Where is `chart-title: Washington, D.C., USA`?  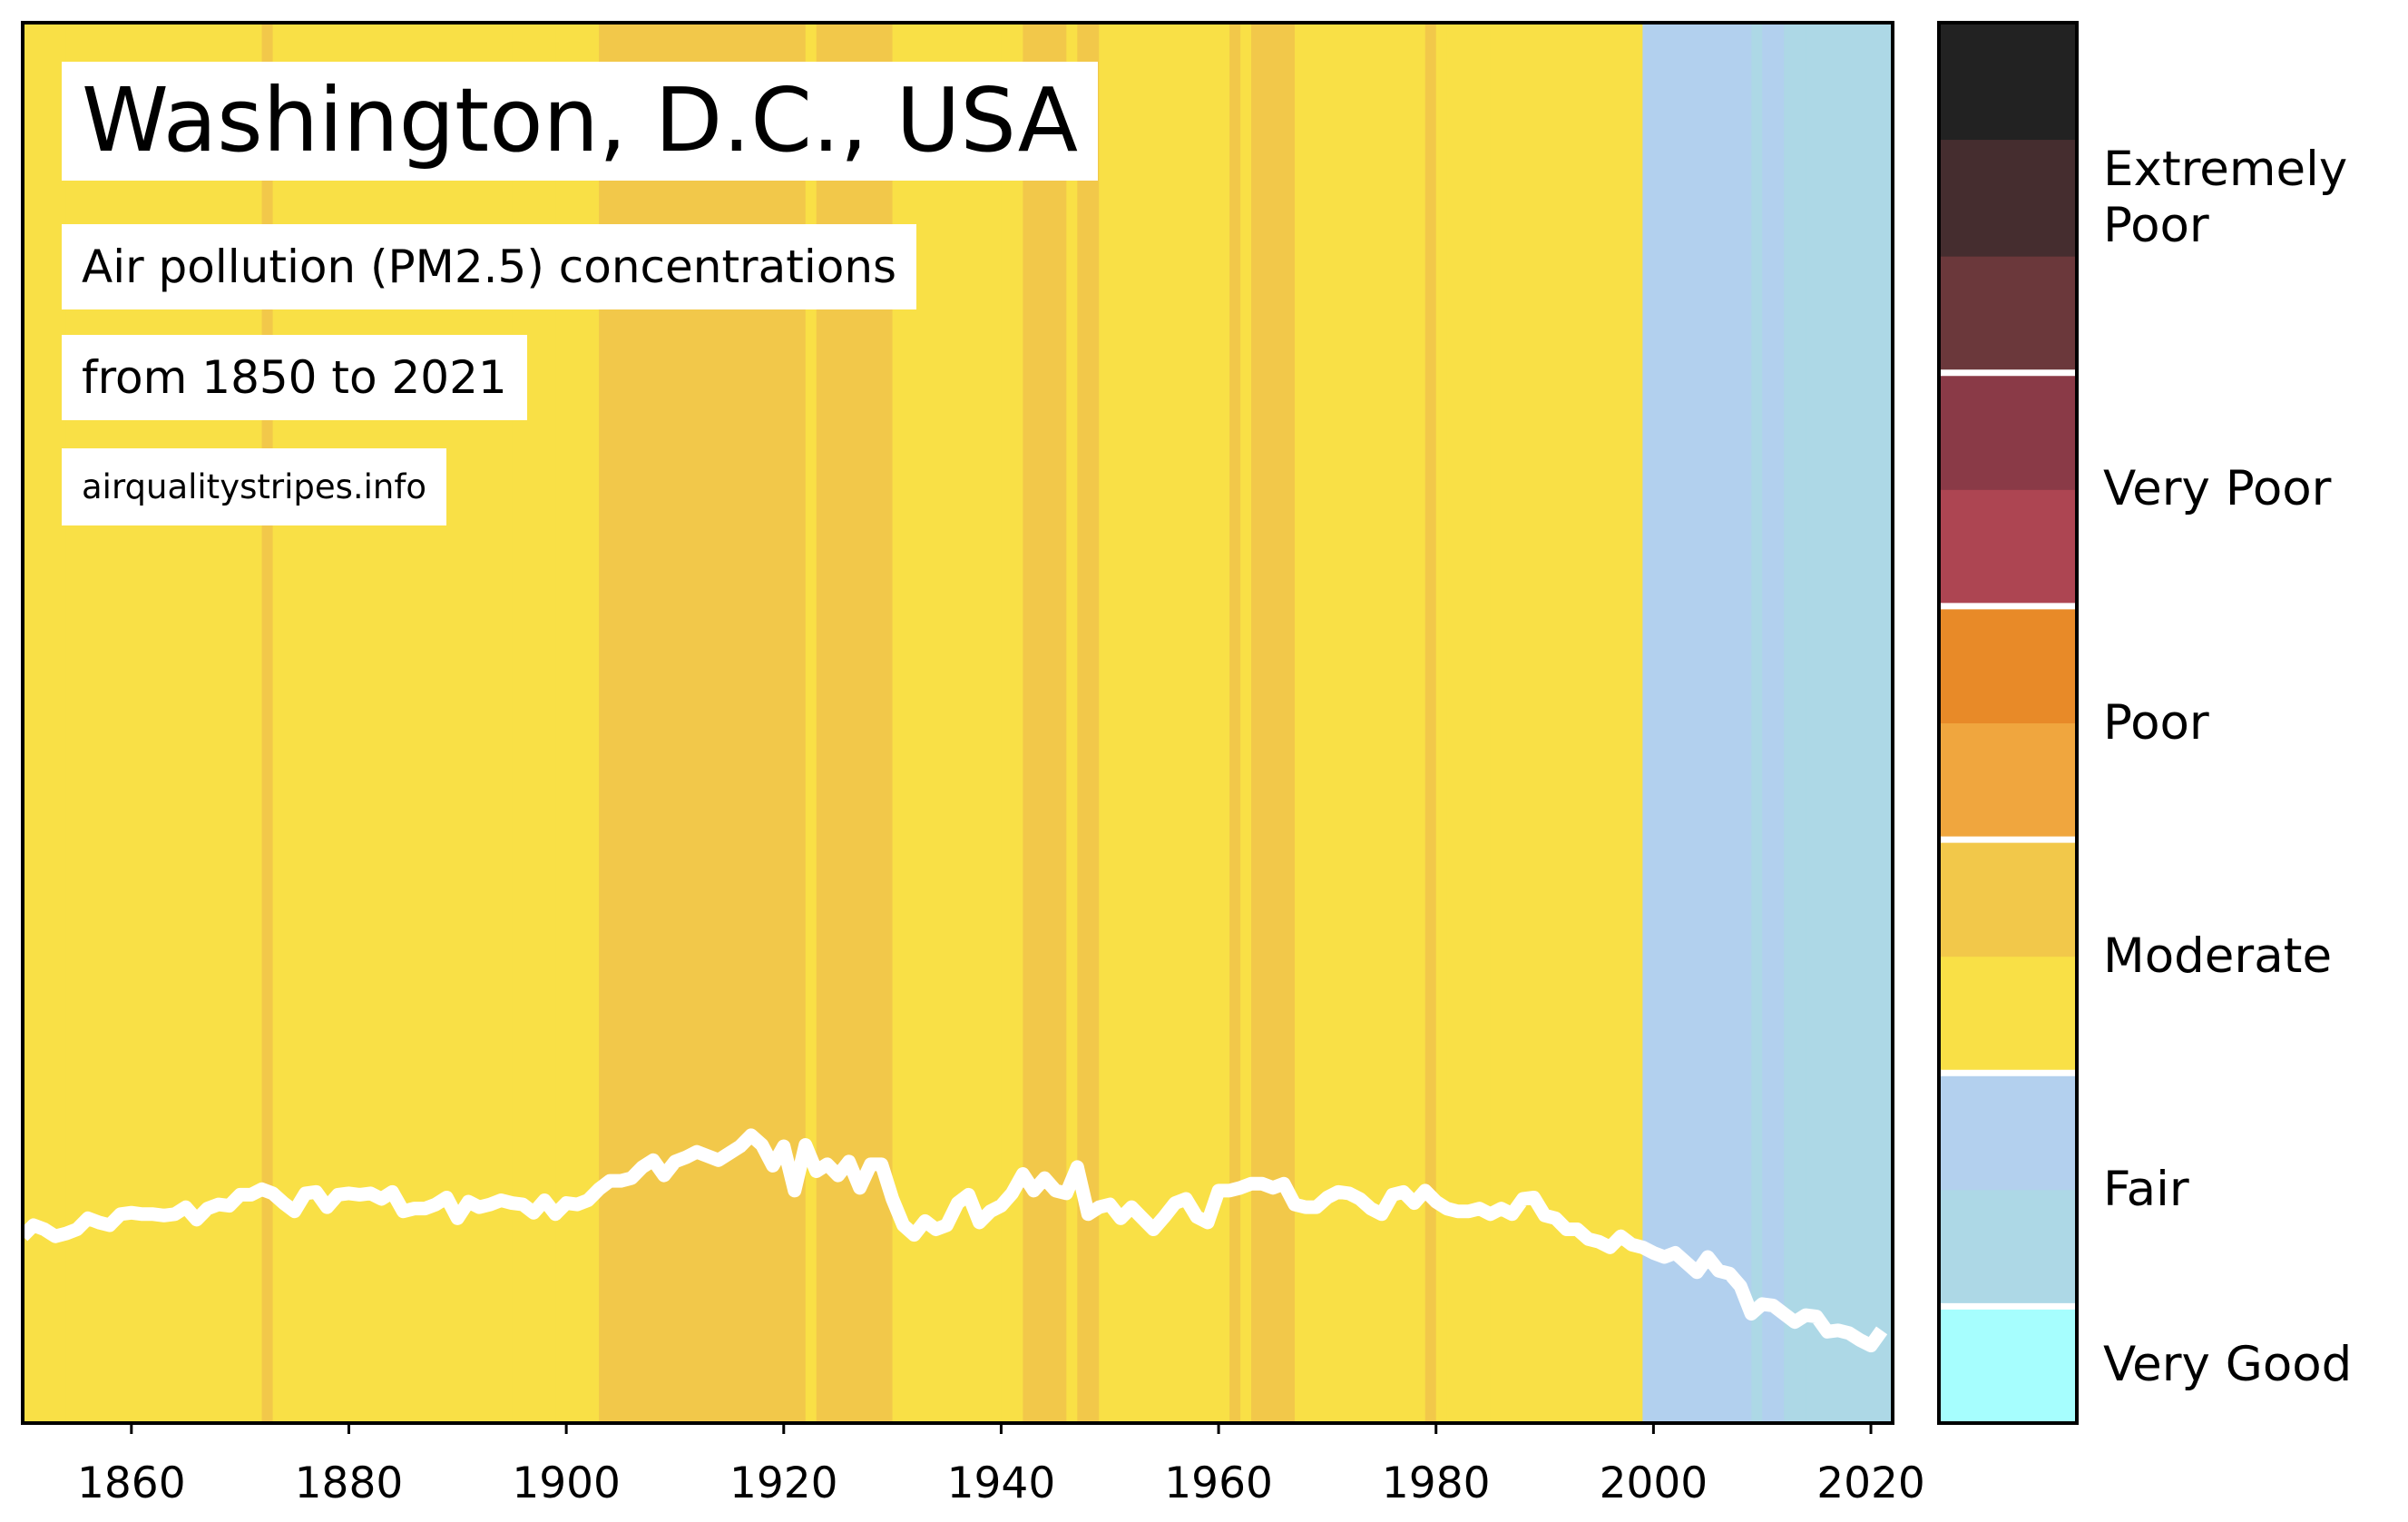
chart-title: Washington, D.C., USA is located at coordinates (580, 121).